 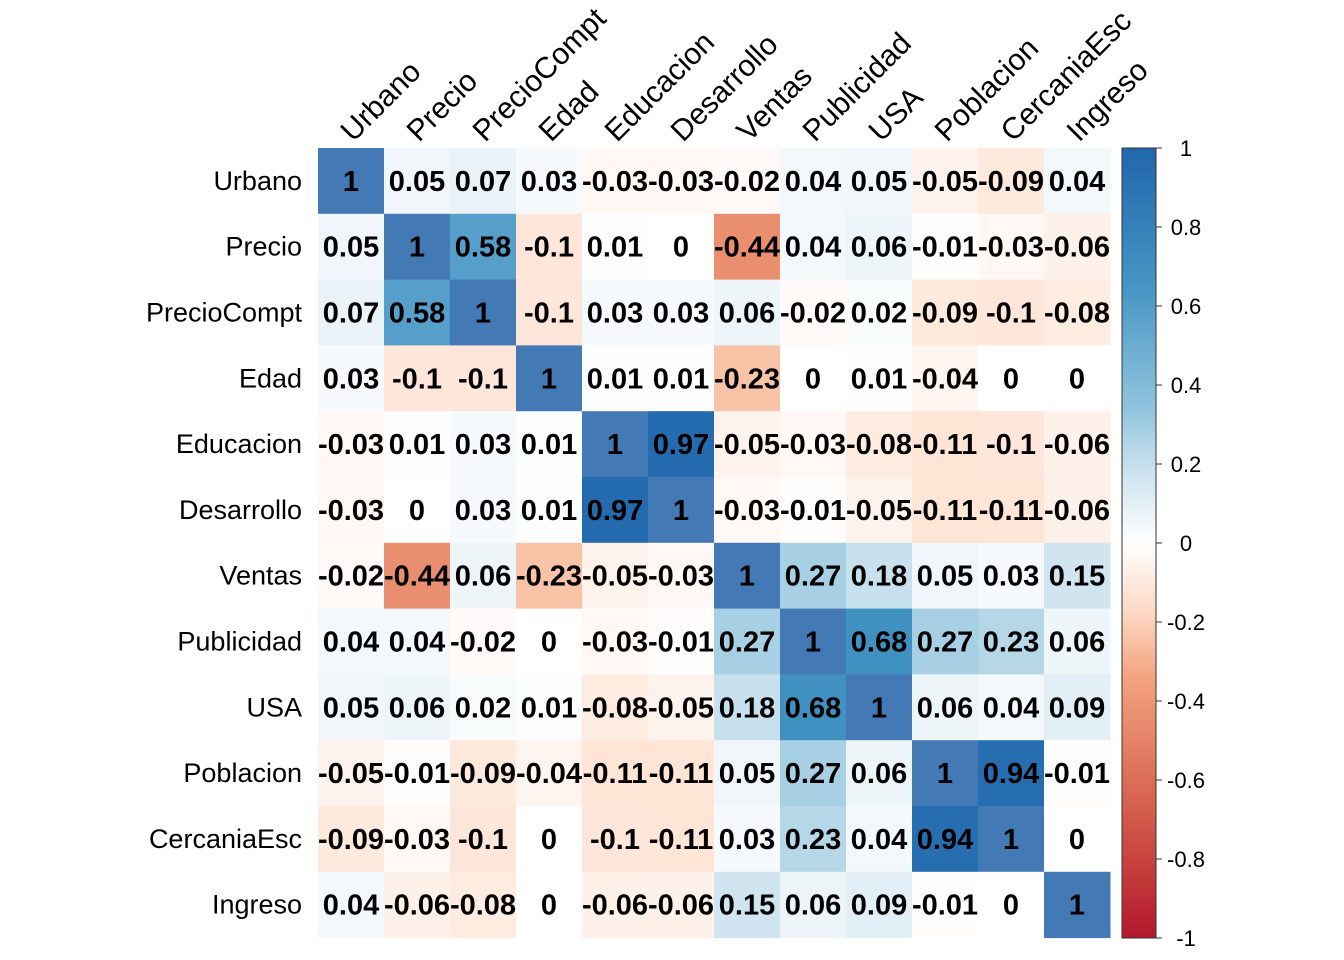 What do you see at coordinates (270, 378) in the screenshot?
I see `row-label-edad: Edad` at bounding box center [270, 378].